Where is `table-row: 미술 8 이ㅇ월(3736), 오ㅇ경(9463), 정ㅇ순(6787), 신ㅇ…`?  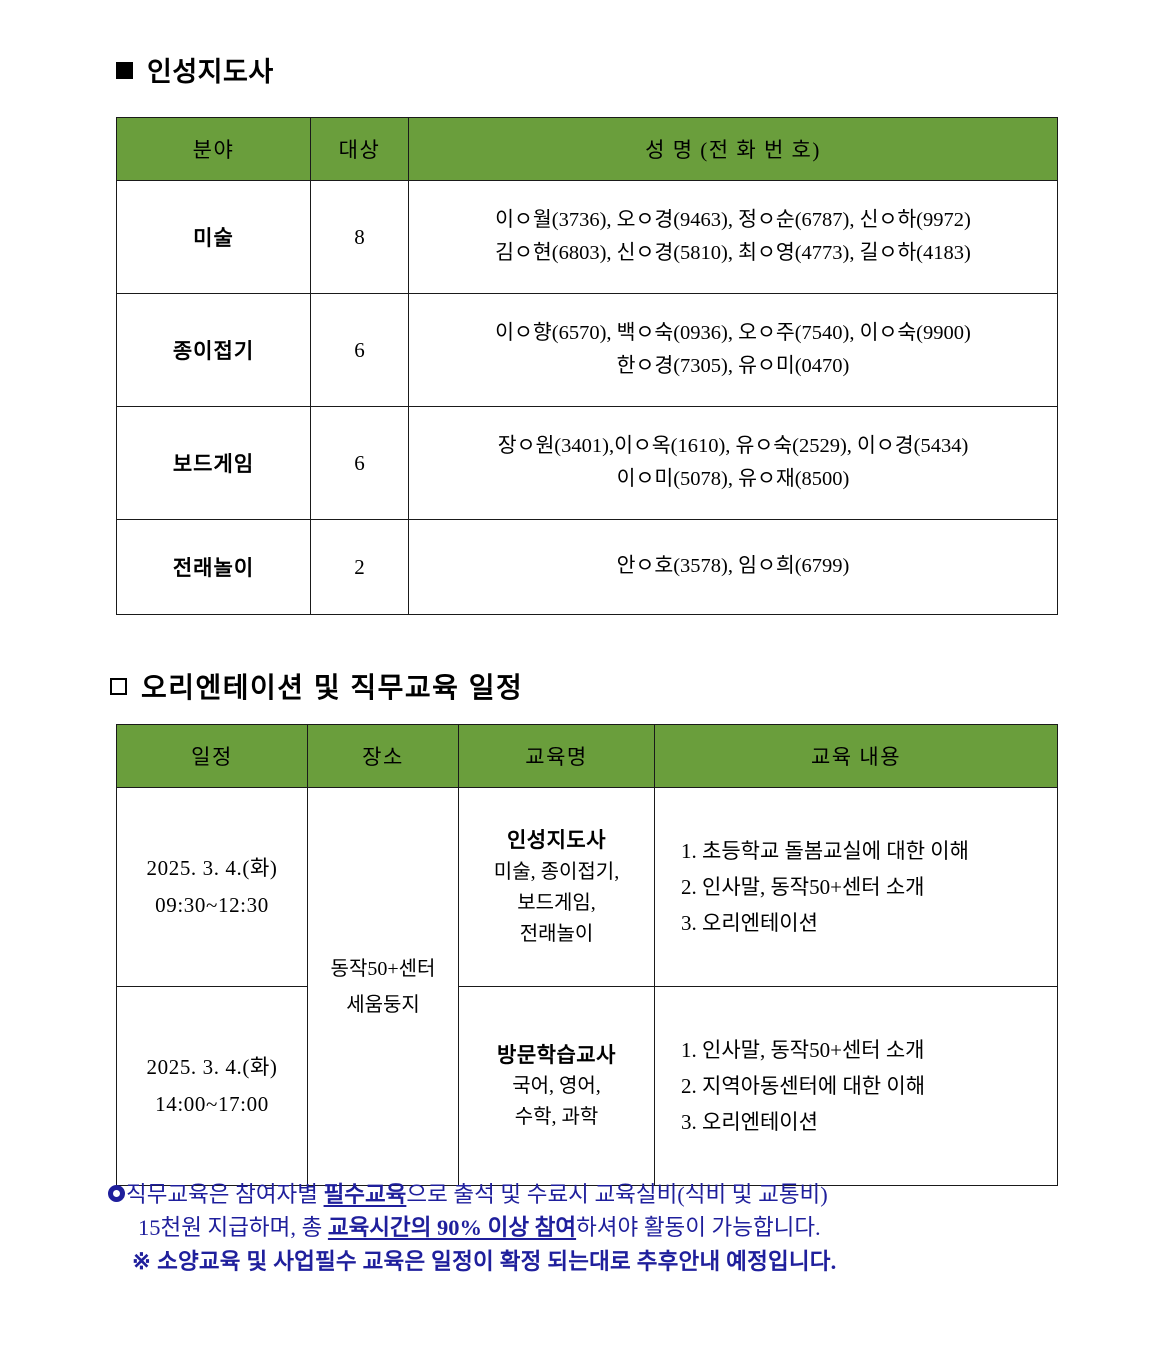 table-row: 미술 8 이ㅇ월(3736), 오ㅇ경(9463), 정ㅇ순(6787), 신ㅇ… is located at coordinates (587, 237).